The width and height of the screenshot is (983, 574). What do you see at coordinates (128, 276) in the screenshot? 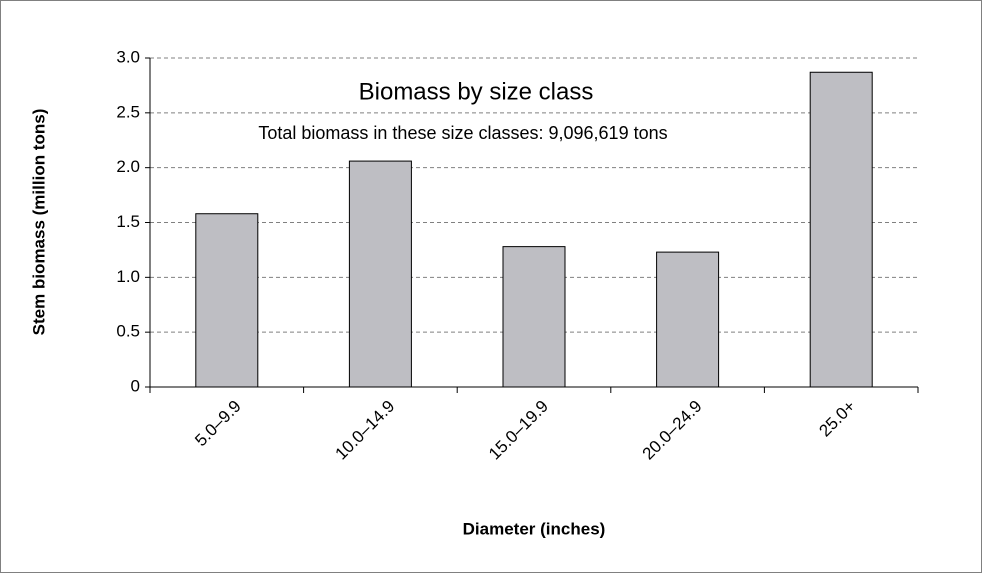
I see `y-tick-label: 1.0` at bounding box center [128, 276].